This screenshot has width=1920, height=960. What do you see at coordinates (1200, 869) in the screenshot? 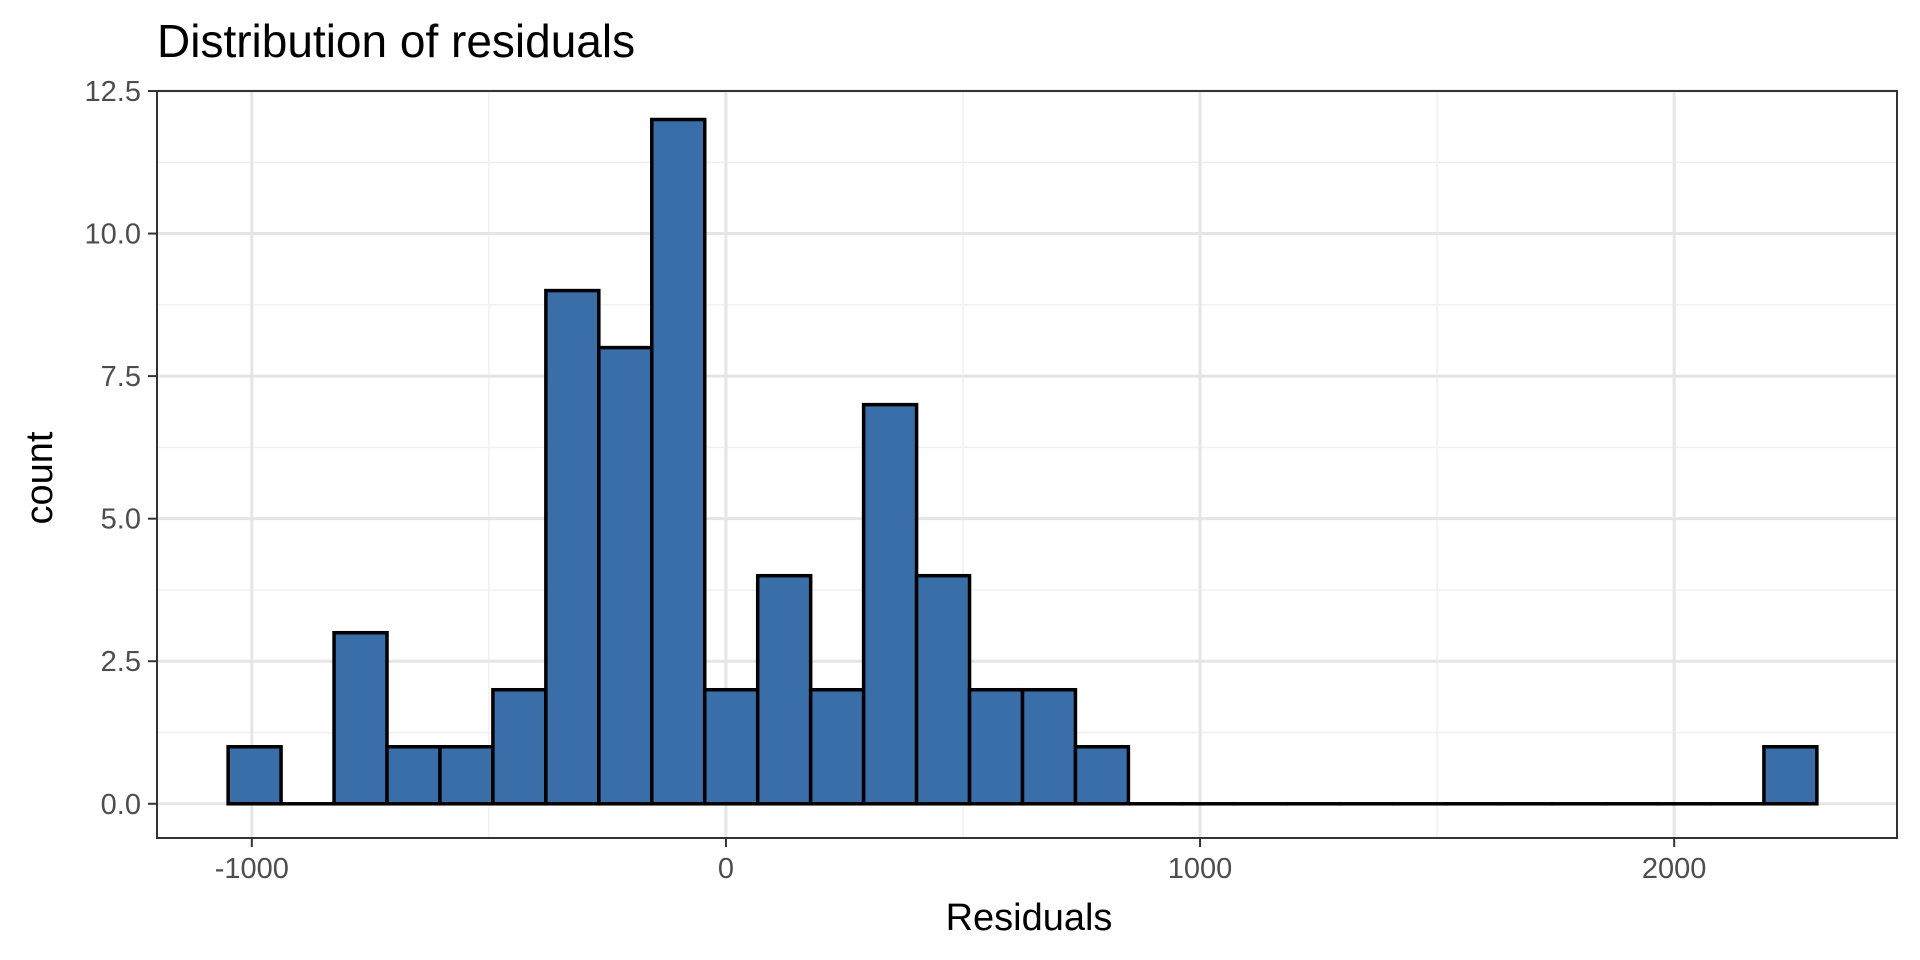
I see `x-tick-label: 1000` at bounding box center [1200, 869].